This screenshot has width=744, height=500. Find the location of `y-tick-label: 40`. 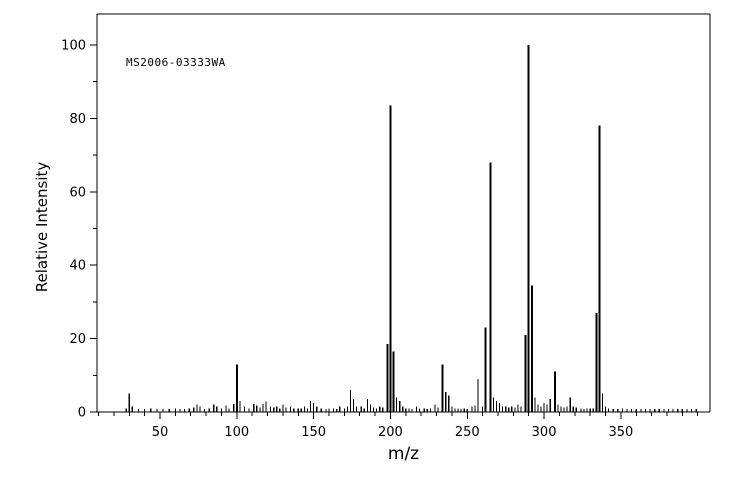

y-tick-label: 40 is located at coordinates (77, 266).